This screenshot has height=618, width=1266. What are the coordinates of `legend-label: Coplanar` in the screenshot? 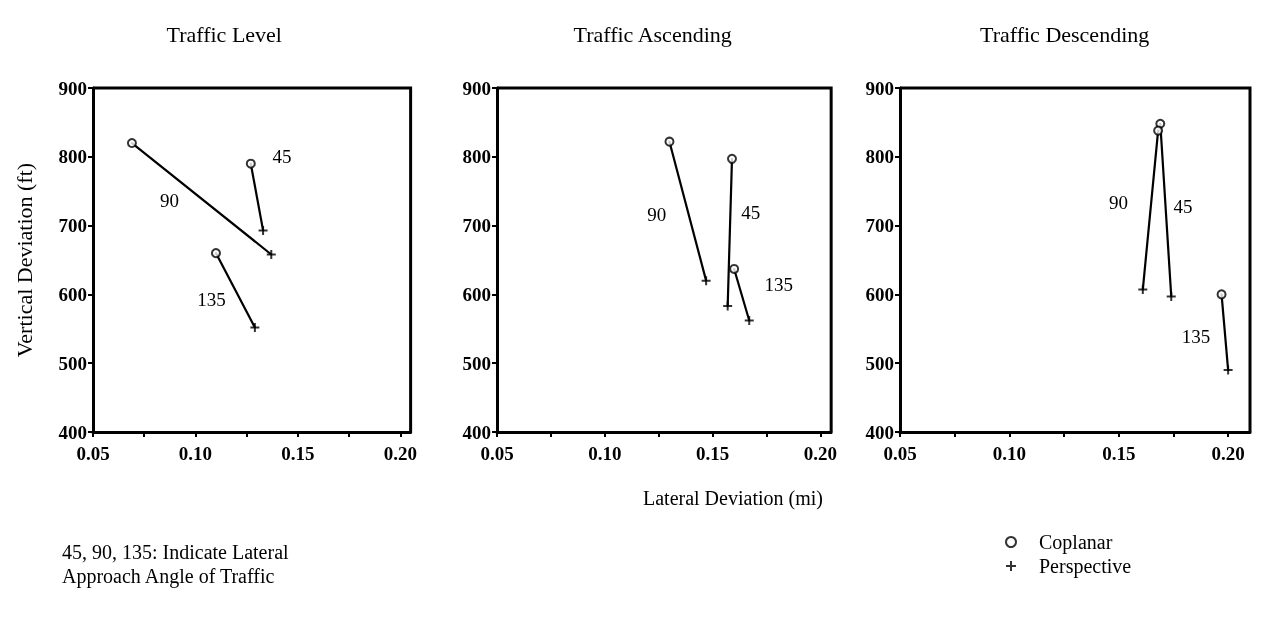 It's located at (1076, 542).